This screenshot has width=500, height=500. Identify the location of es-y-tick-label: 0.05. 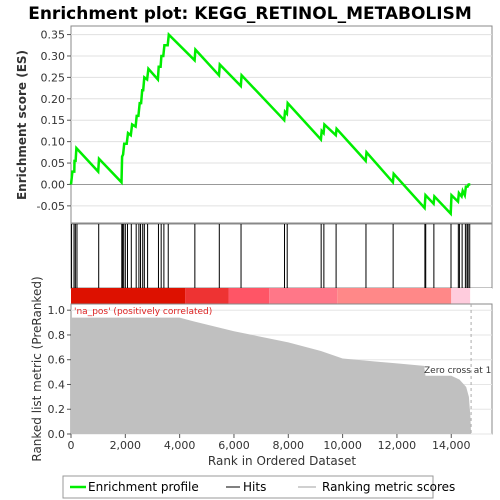
(53, 163).